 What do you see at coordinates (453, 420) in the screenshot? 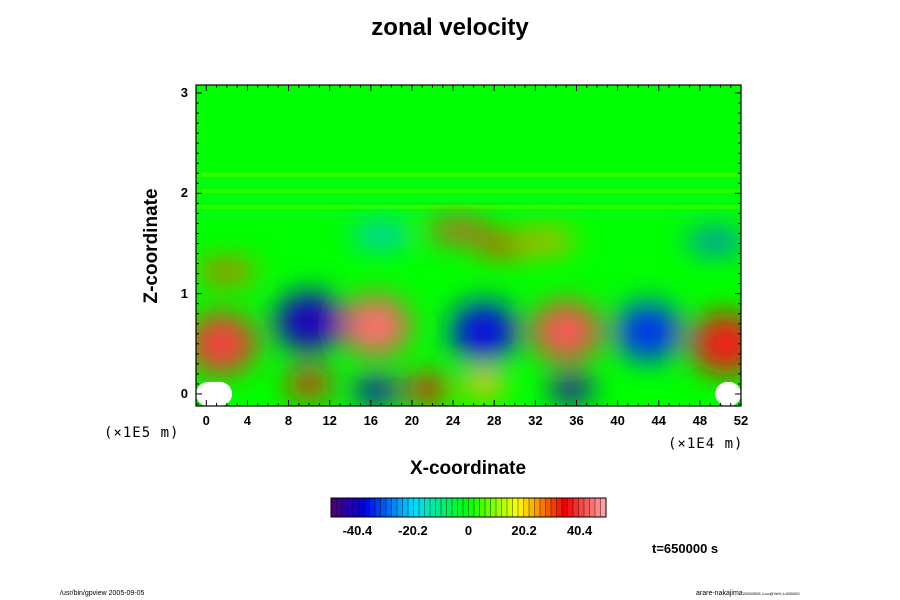
I see `x-tick-label: 24` at bounding box center [453, 420].